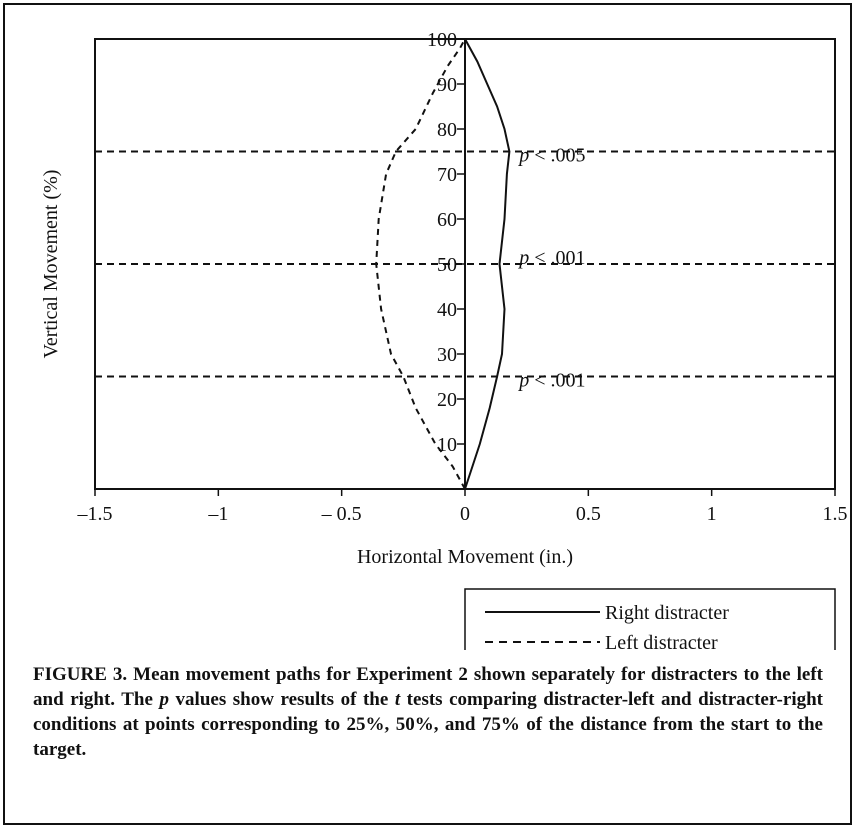 This screenshot has height=830, width=857. Describe the element at coordinates (588, 514) in the screenshot. I see `x-tick-label: 0.5` at that location.